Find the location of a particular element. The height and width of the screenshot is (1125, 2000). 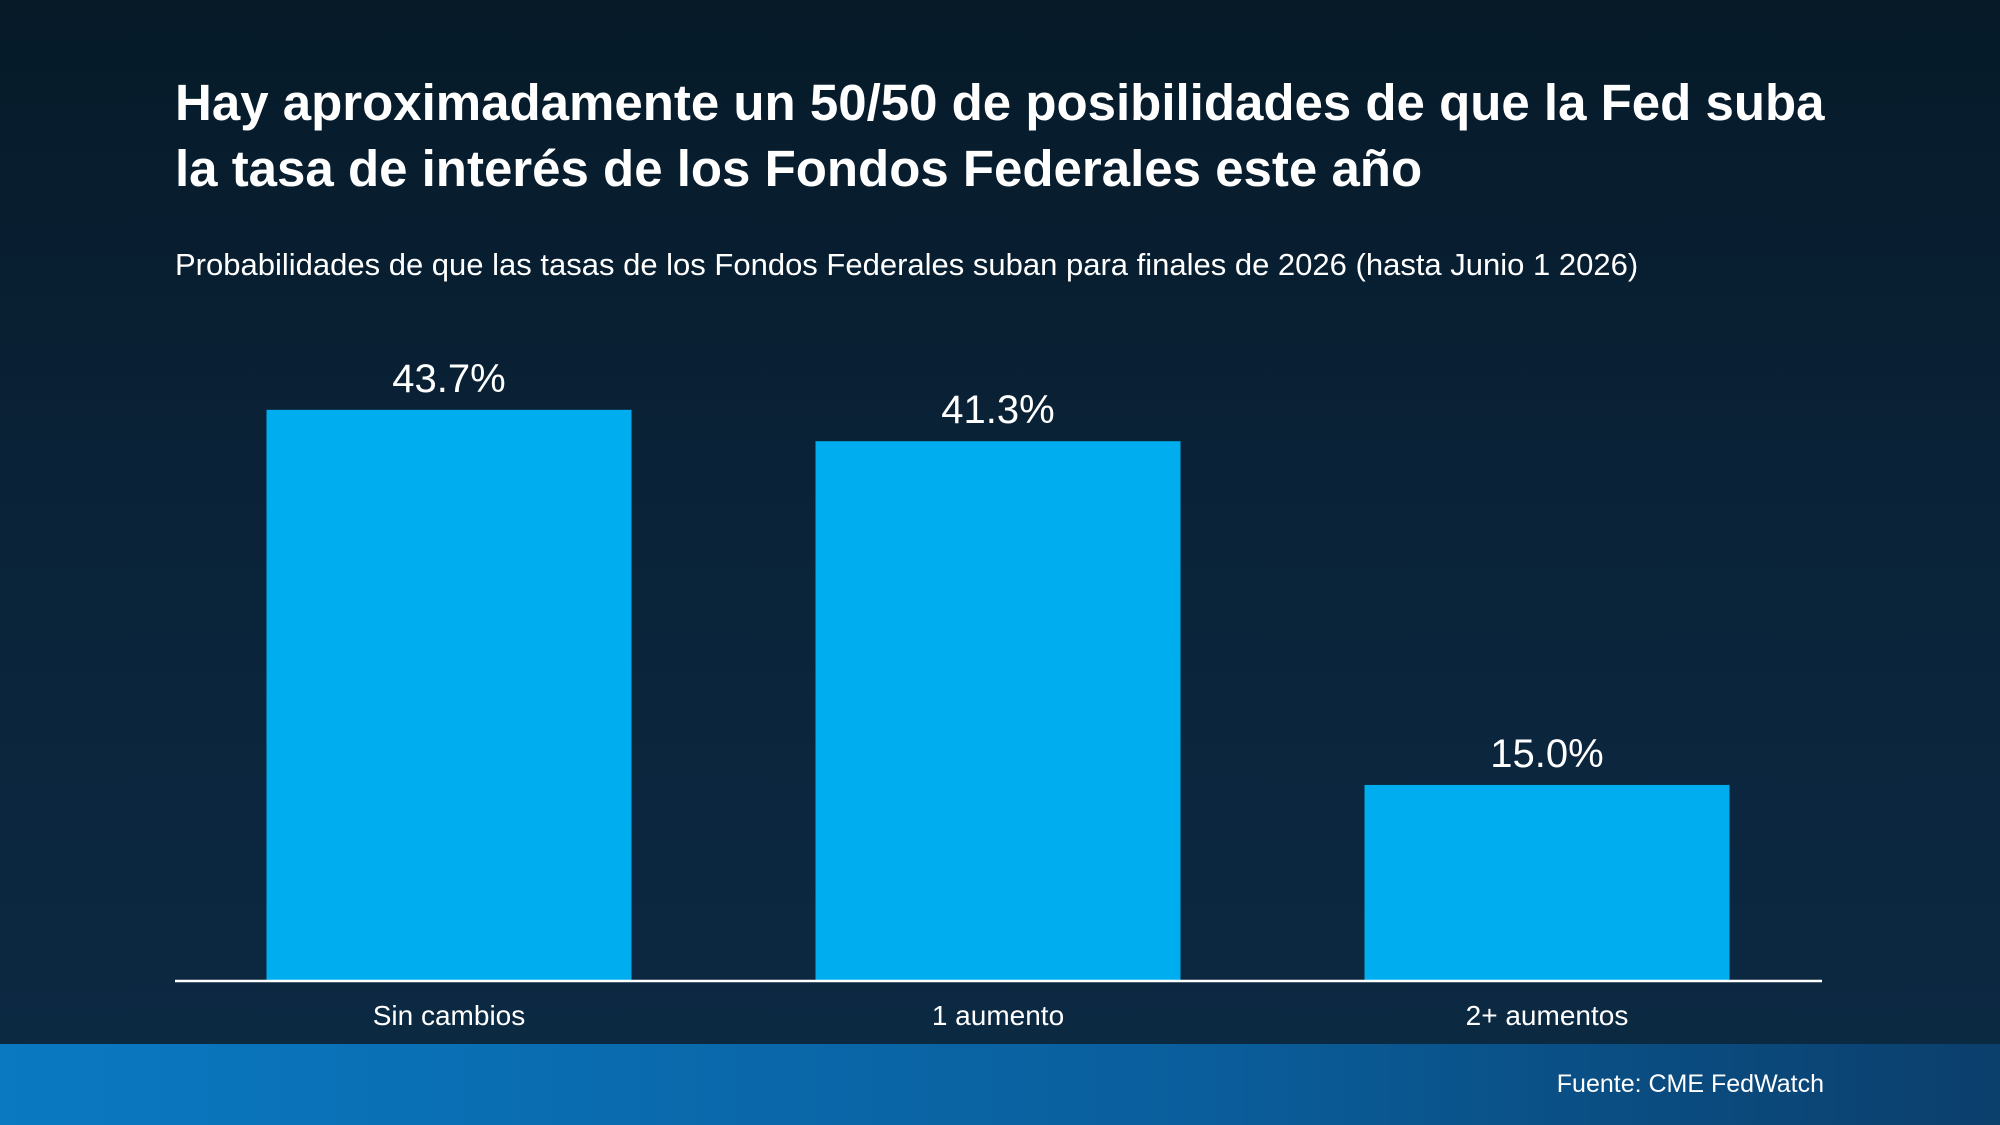

category-label-2: 1 aumento is located at coordinates (998, 1015).